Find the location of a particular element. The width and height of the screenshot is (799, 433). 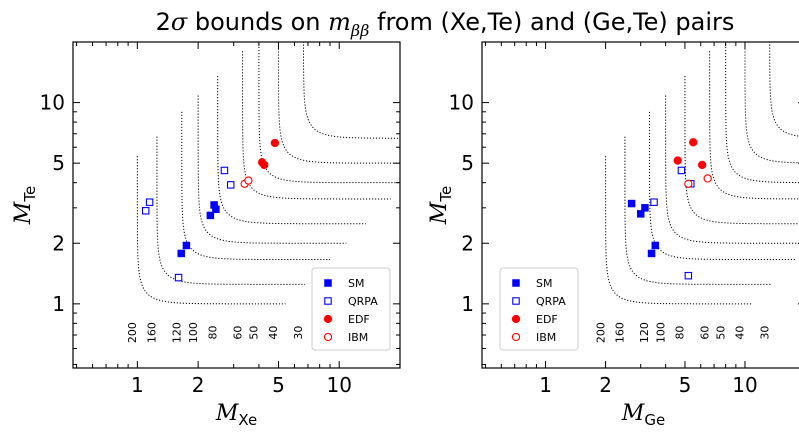

legend-marker-qrpa is located at coordinates (516, 301).